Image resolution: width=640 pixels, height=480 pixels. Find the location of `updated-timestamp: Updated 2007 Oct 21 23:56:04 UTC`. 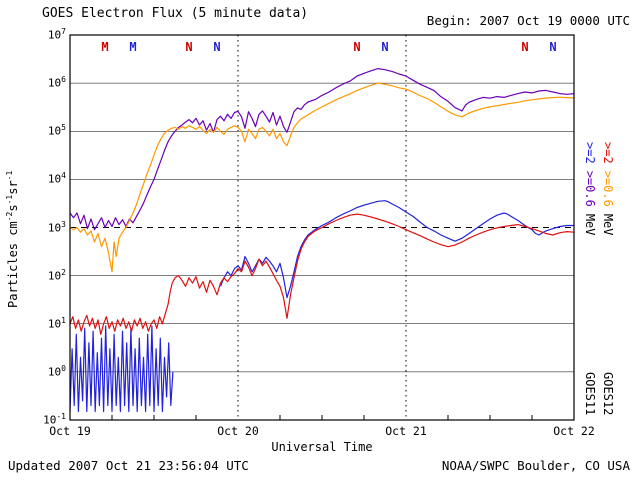

updated-timestamp: Updated 2007 Oct 21 23:56:04 UTC is located at coordinates (128, 465).